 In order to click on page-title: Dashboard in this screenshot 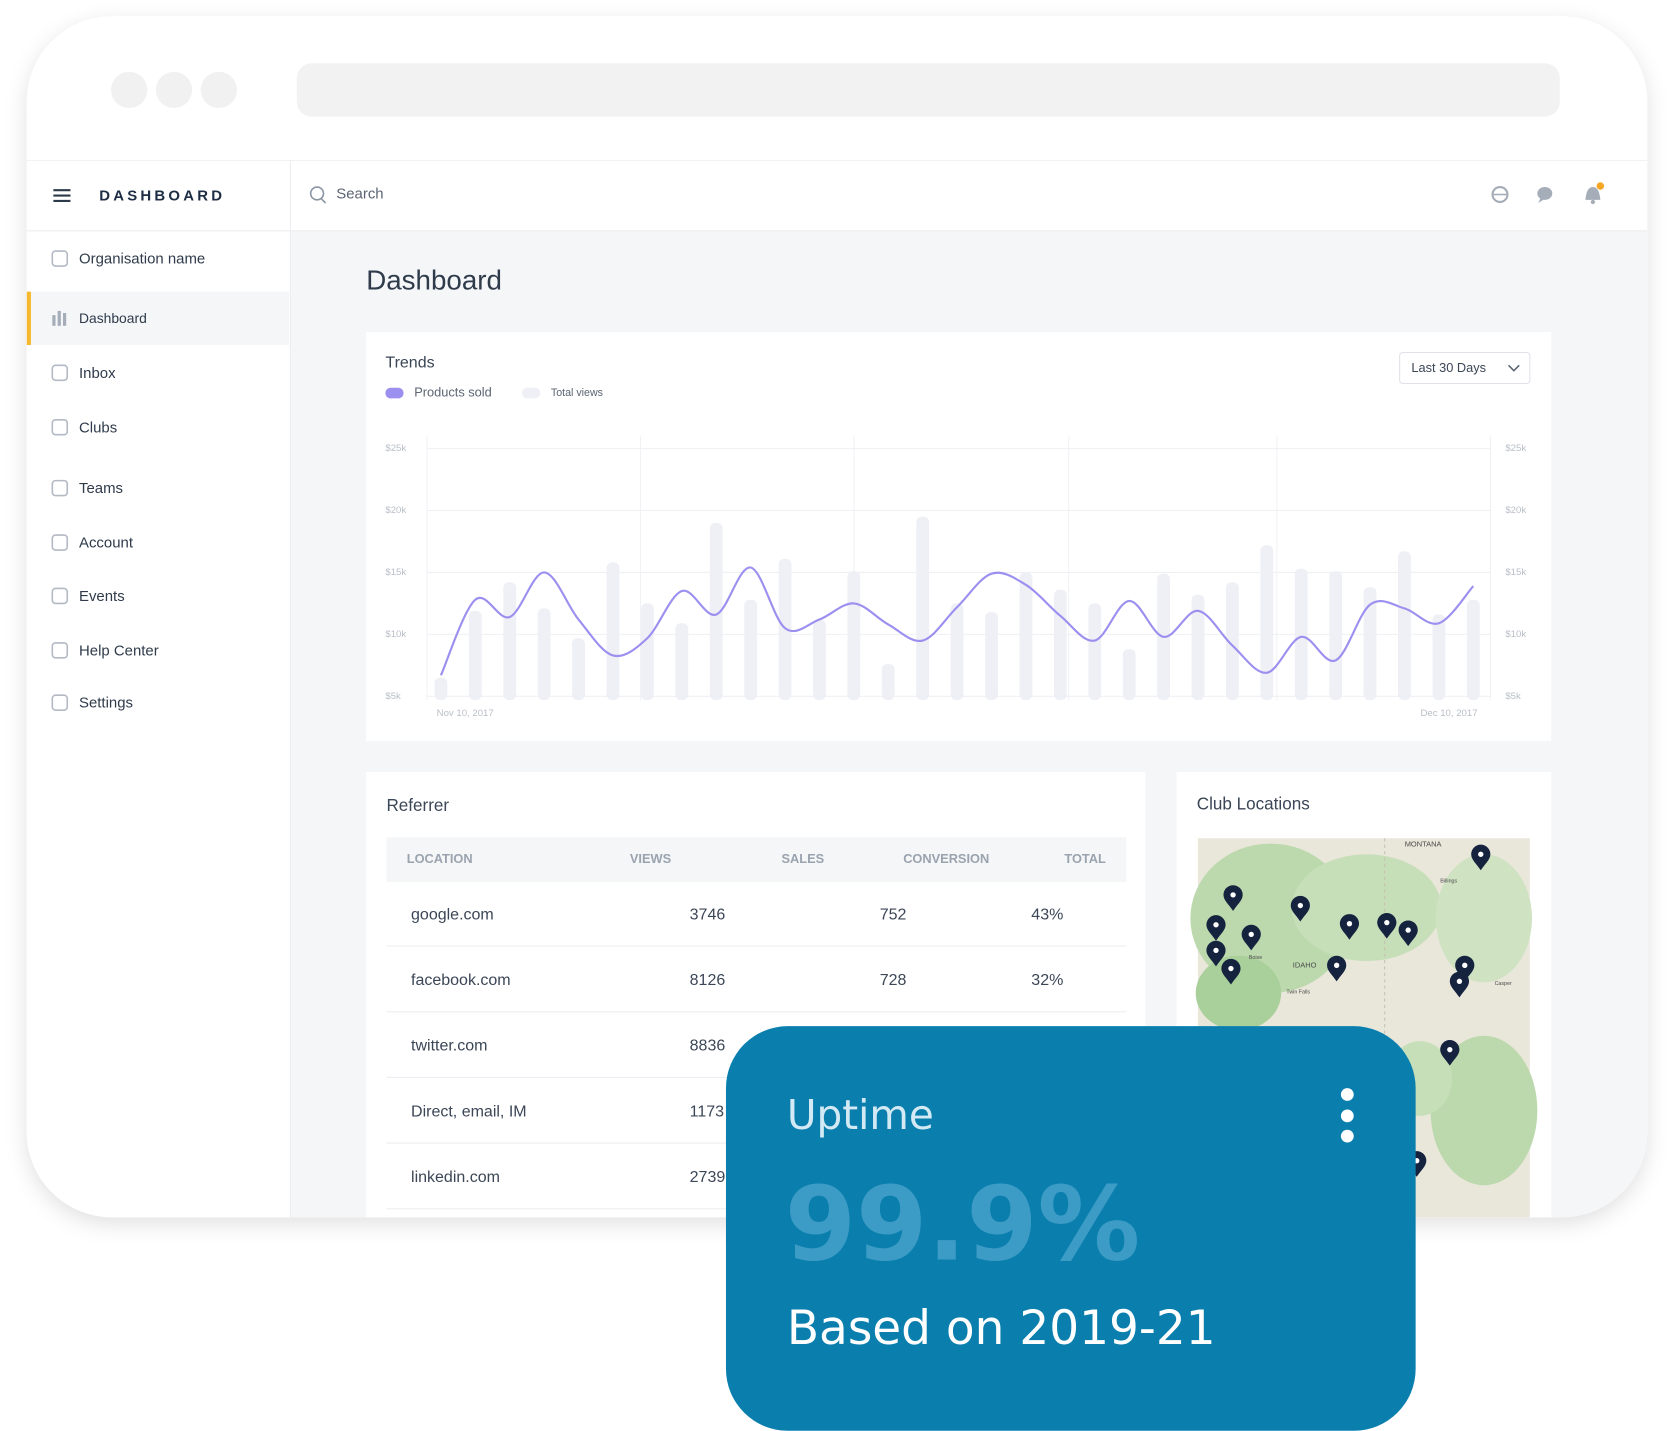, I will do `click(434, 279)`.